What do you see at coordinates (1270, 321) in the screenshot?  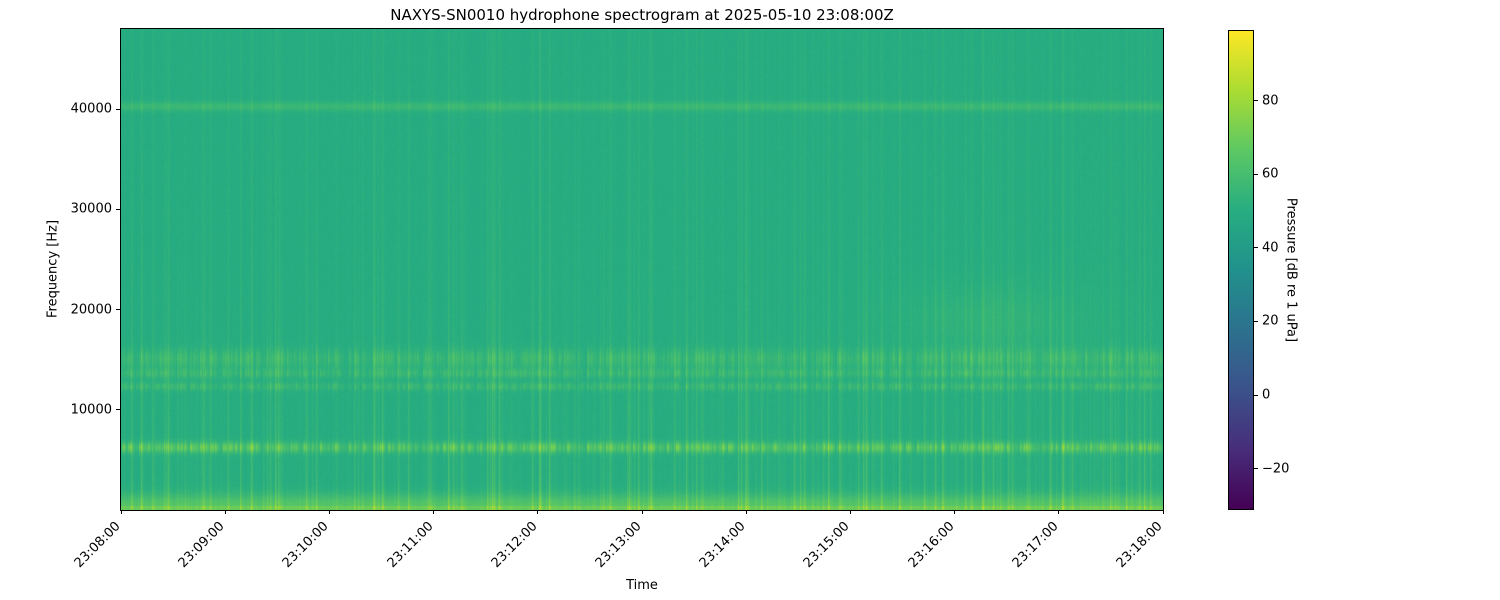 I see `colorbar-tick-label: 20` at bounding box center [1270, 321].